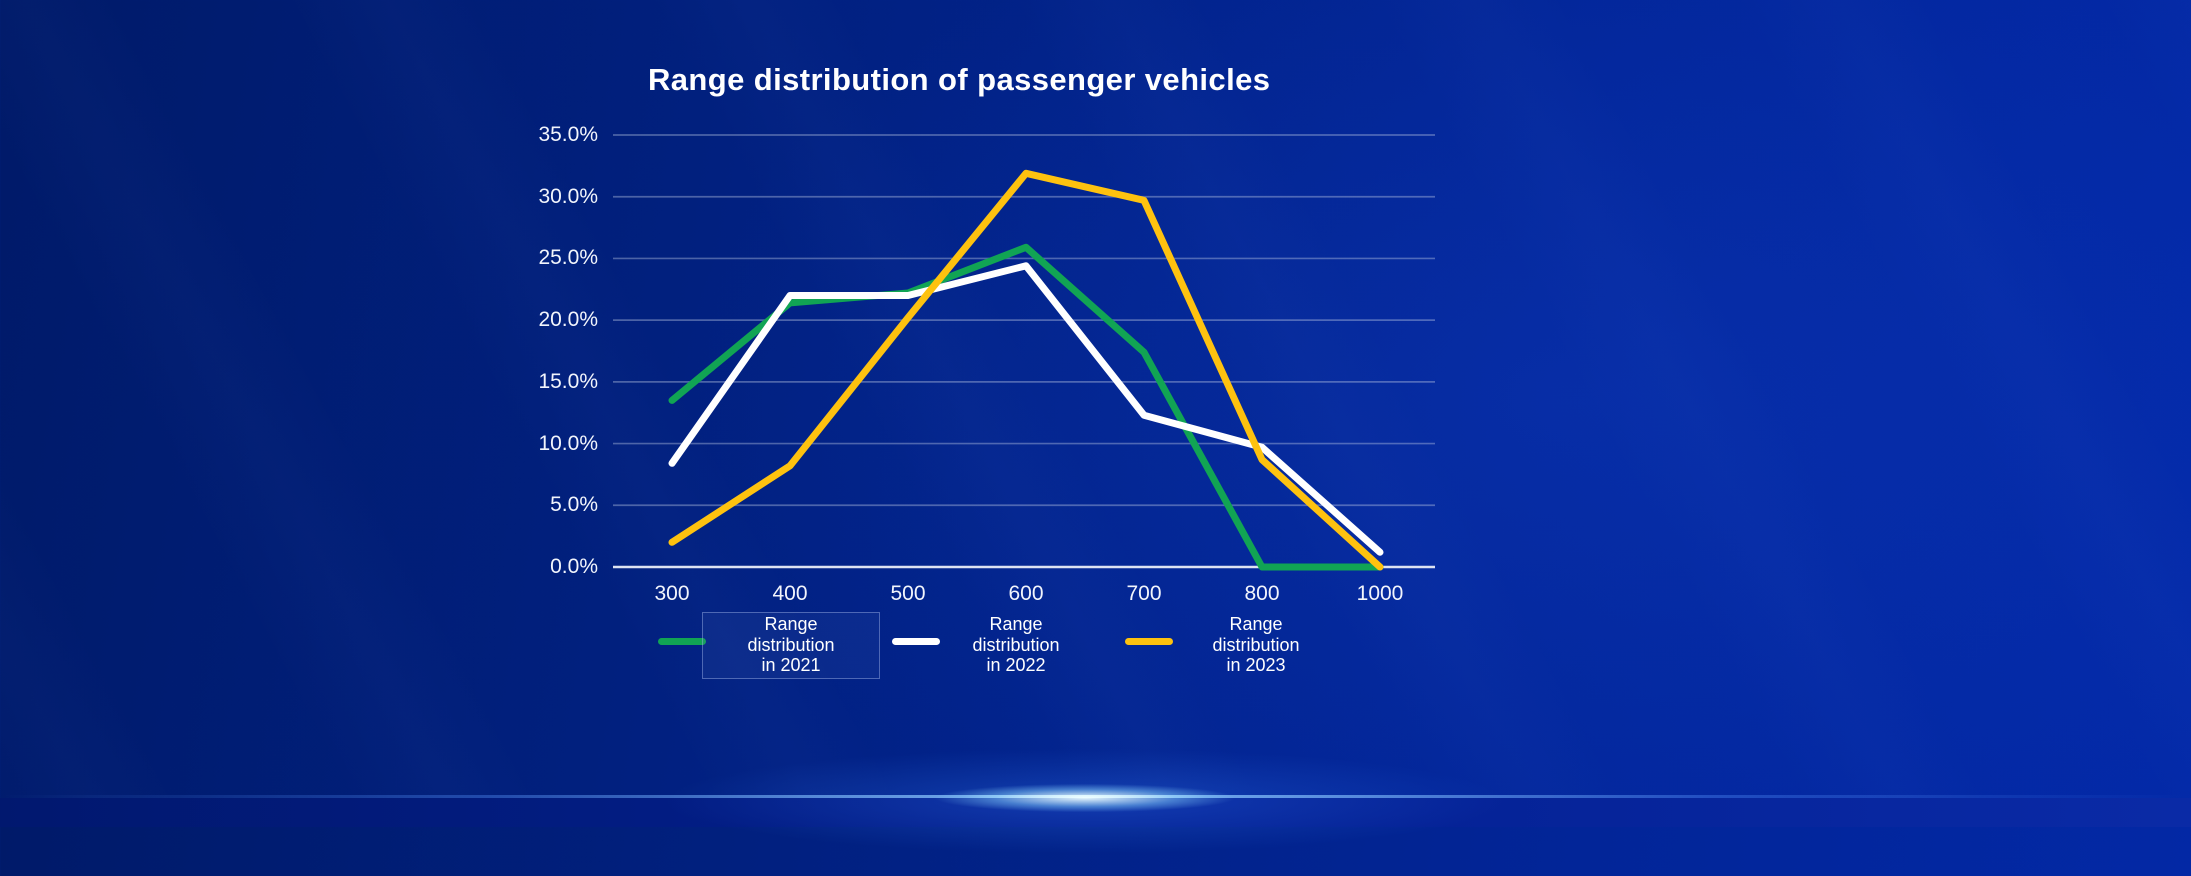  What do you see at coordinates (1026, 593) in the screenshot?
I see `x-axis-tick-label: 600` at bounding box center [1026, 593].